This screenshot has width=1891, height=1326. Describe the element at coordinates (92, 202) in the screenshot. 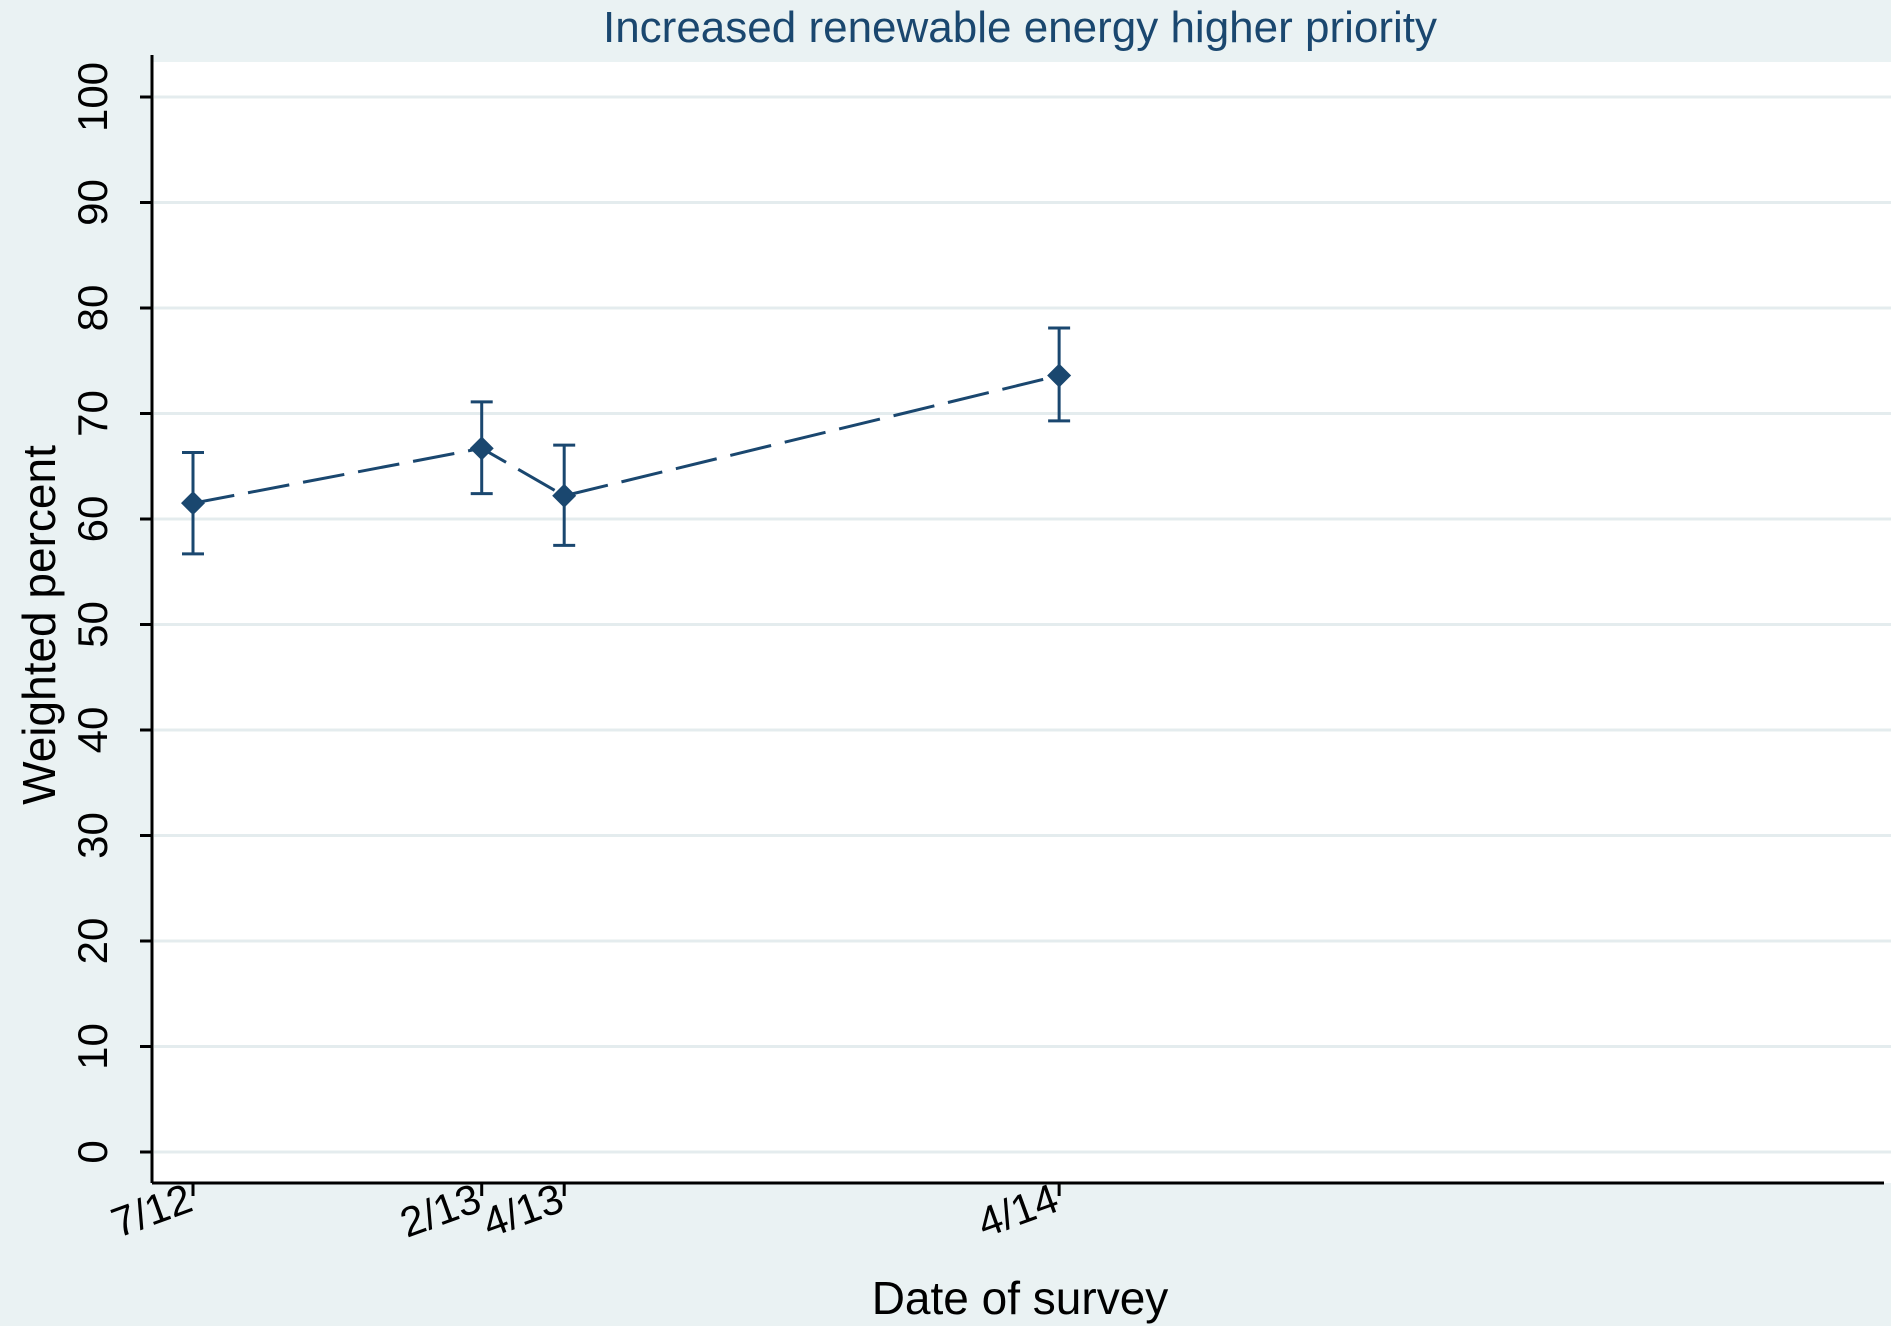

I see `y-tick-label: 90` at that location.